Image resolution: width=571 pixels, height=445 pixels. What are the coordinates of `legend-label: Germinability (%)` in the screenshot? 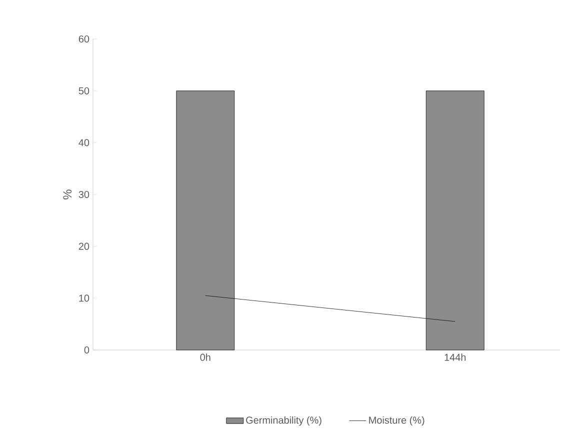 It's located at (284, 421).